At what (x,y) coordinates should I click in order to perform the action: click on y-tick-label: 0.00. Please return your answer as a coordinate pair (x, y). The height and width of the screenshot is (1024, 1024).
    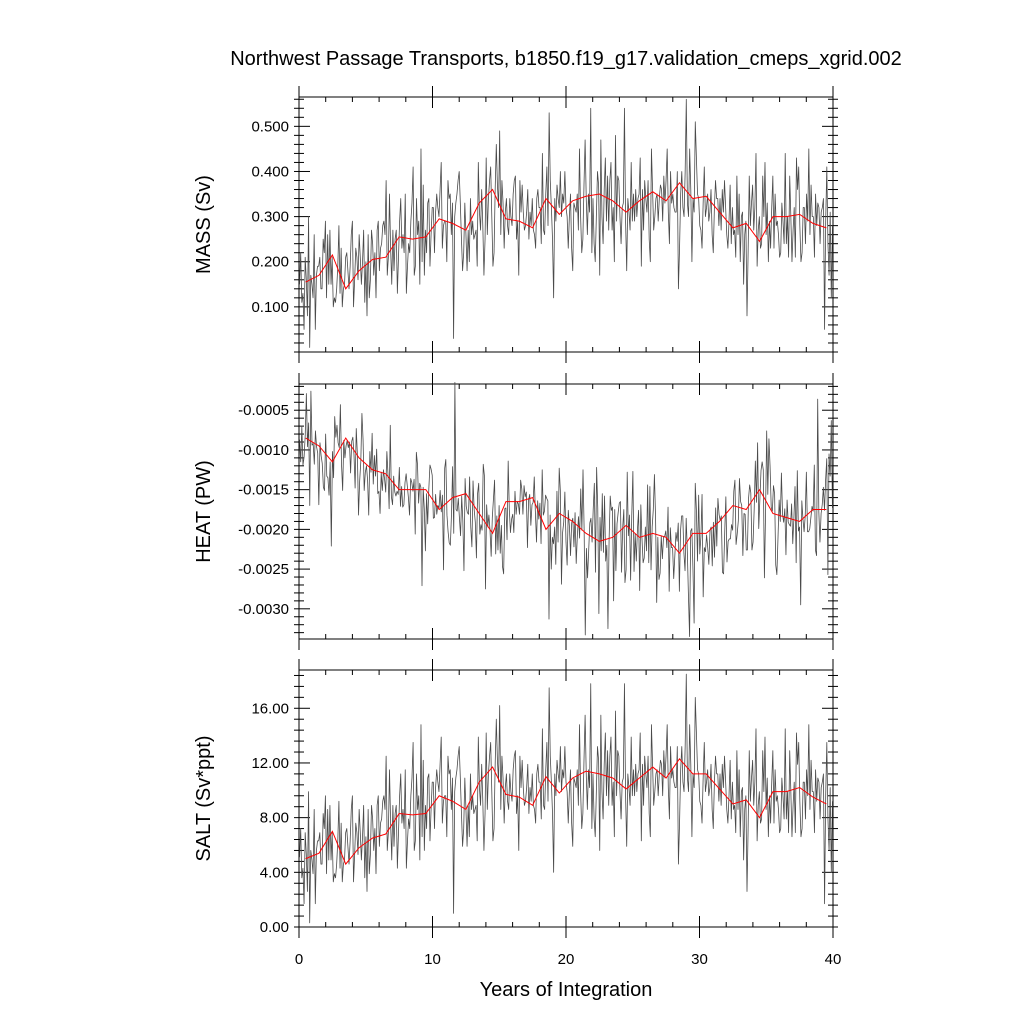
    Looking at the image, I should click on (274, 927).